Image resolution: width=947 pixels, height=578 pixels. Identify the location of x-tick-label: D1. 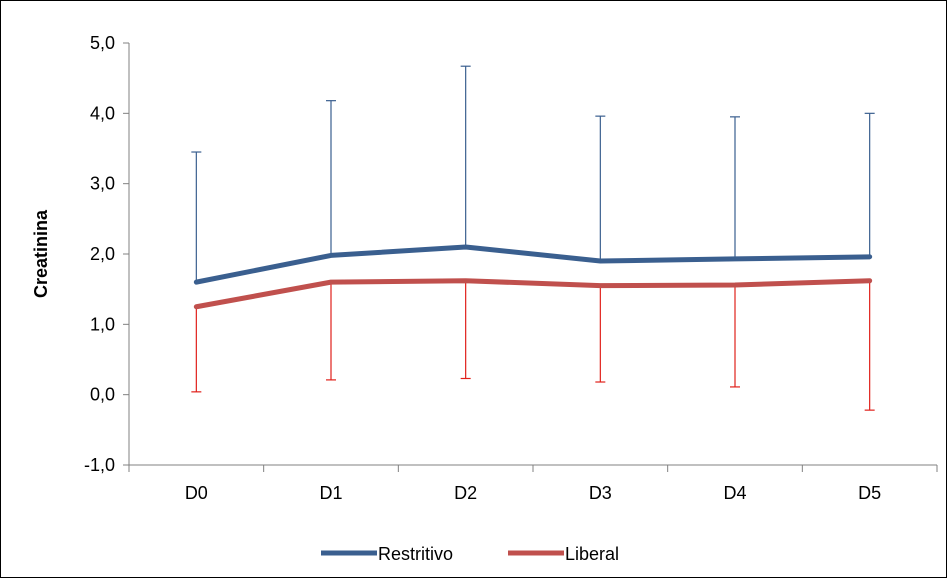
(330, 493).